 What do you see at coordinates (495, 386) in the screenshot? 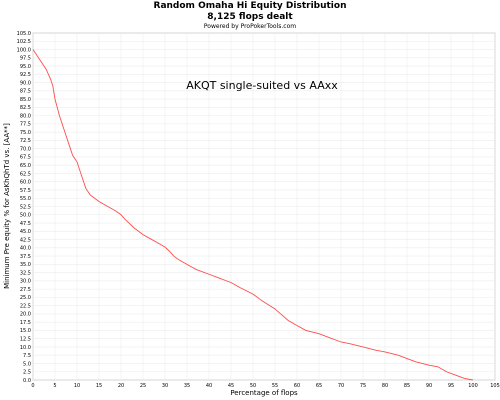
I see `x-tick-label: 105` at bounding box center [495, 386].